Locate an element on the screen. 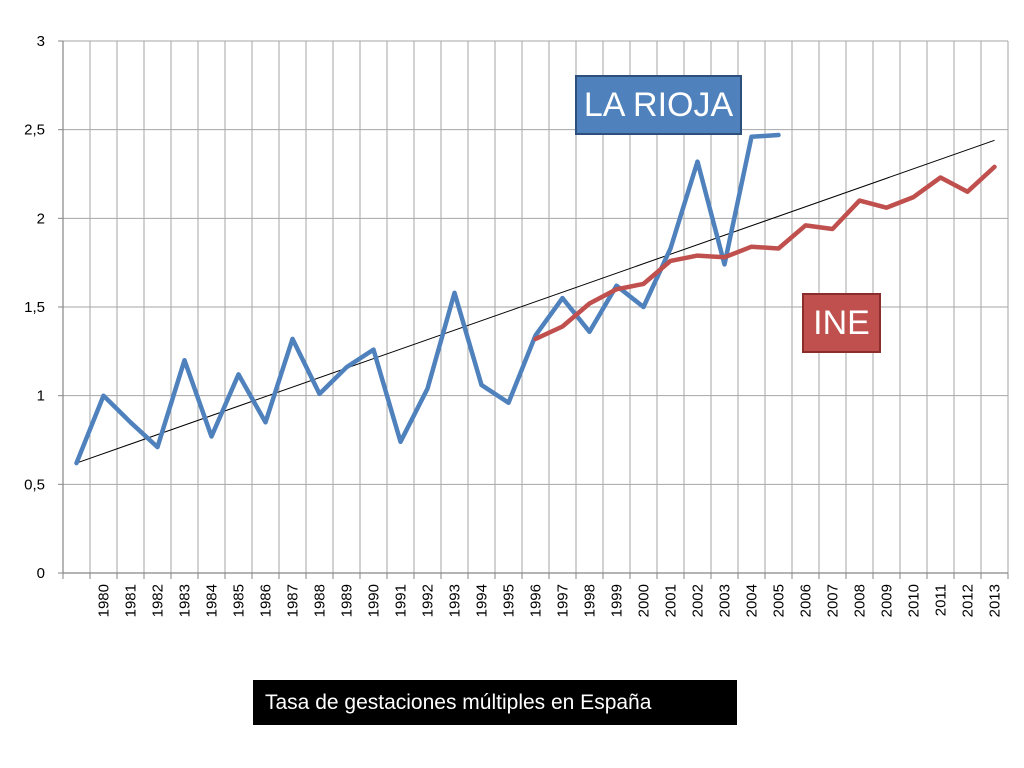 This screenshot has width=1024, height=768. x-tick-label: 1991 is located at coordinates (401, 600).